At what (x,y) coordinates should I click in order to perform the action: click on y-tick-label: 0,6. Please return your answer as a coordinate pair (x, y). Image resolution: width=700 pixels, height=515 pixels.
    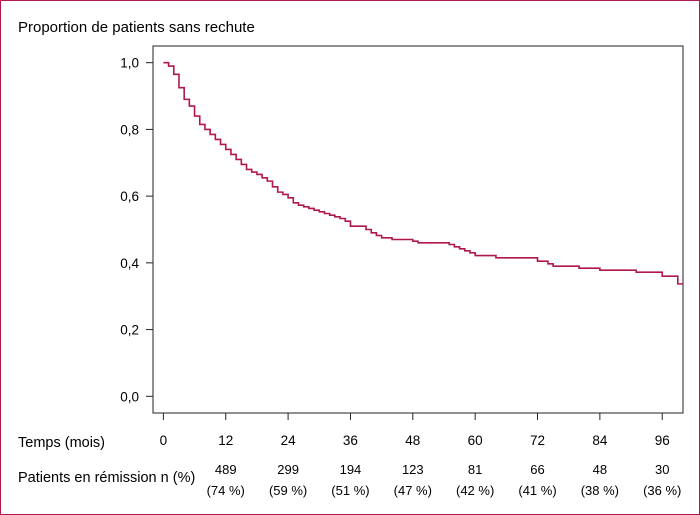
    Looking at the image, I should click on (129, 196).